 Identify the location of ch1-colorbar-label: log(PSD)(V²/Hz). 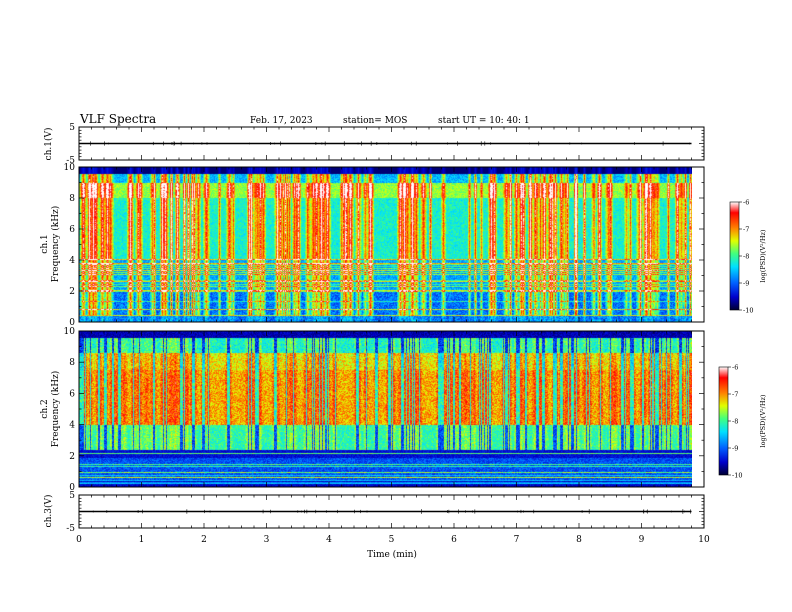
(763, 255).